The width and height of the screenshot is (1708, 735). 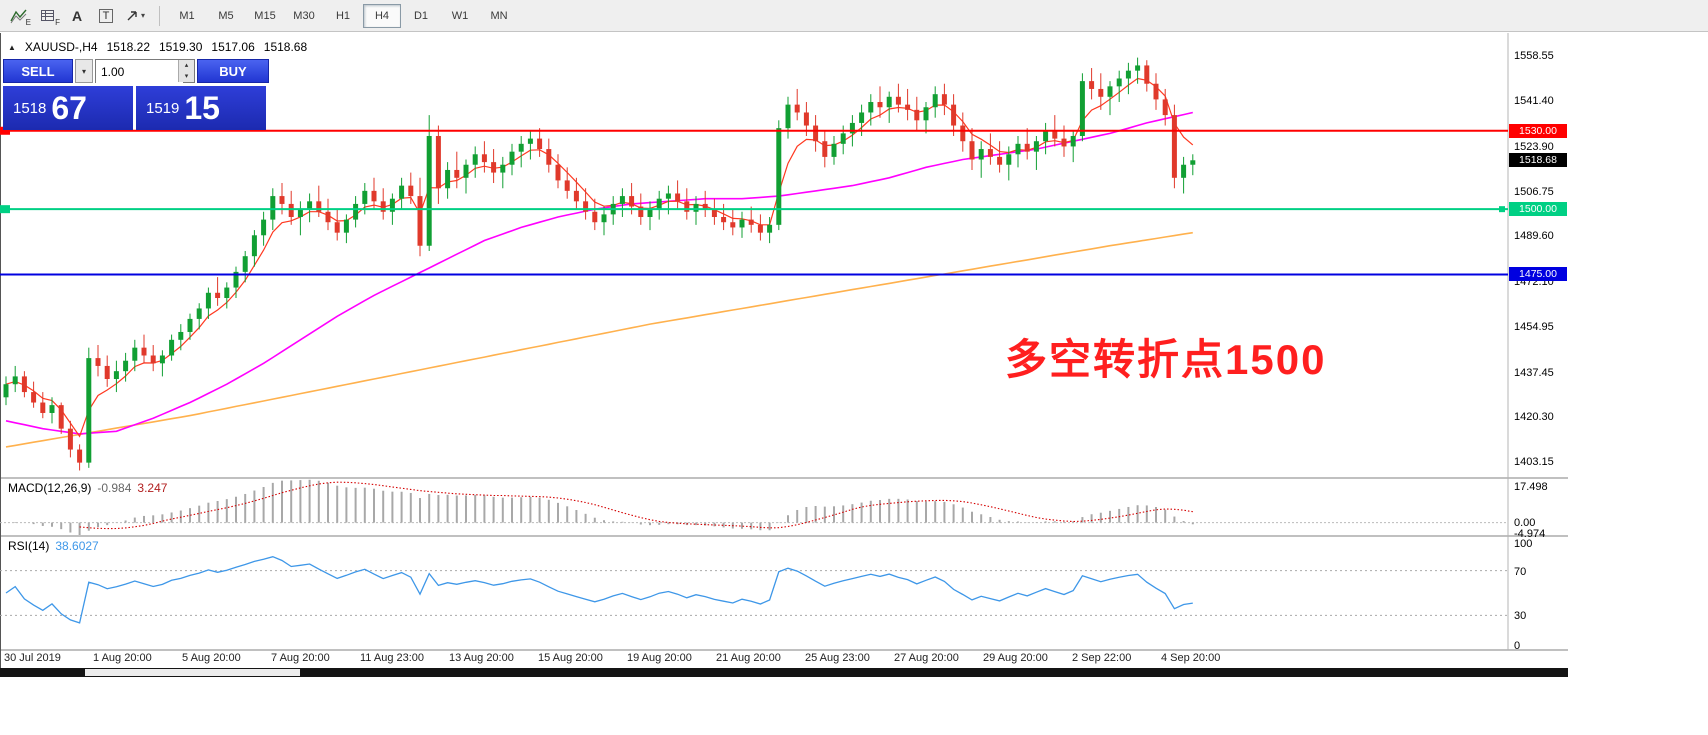 What do you see at coordinates (53, 546) in the screenshot?
I see `rsi-indicator-label: RSI(14) 38.6027` at bounding box center [53, 546].